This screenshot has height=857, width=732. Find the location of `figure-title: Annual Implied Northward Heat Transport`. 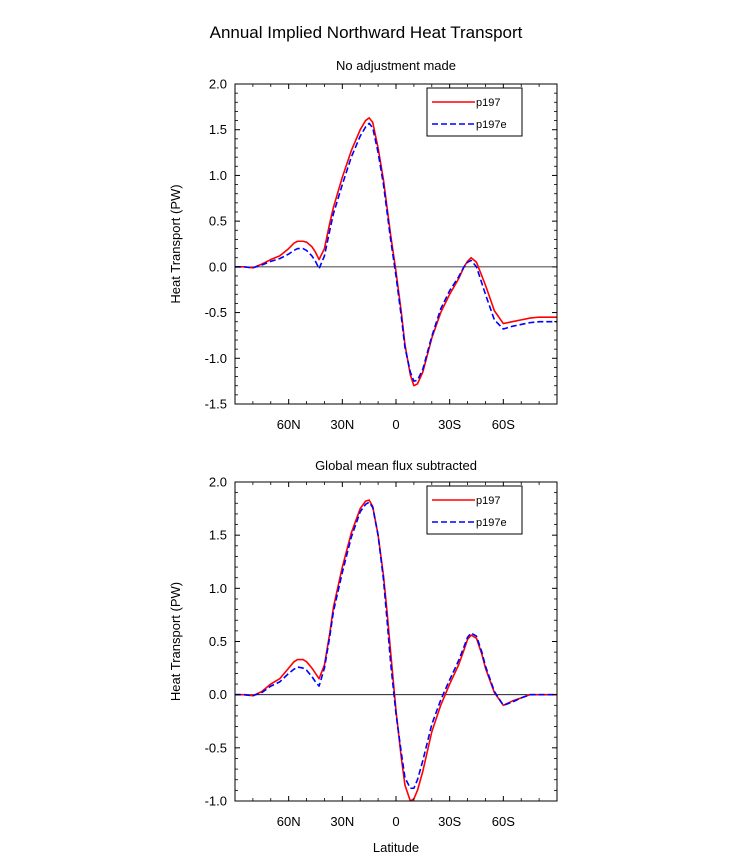

figure-title: Annual Implied Northward Heat Transport is located at coordinates (366, 32).